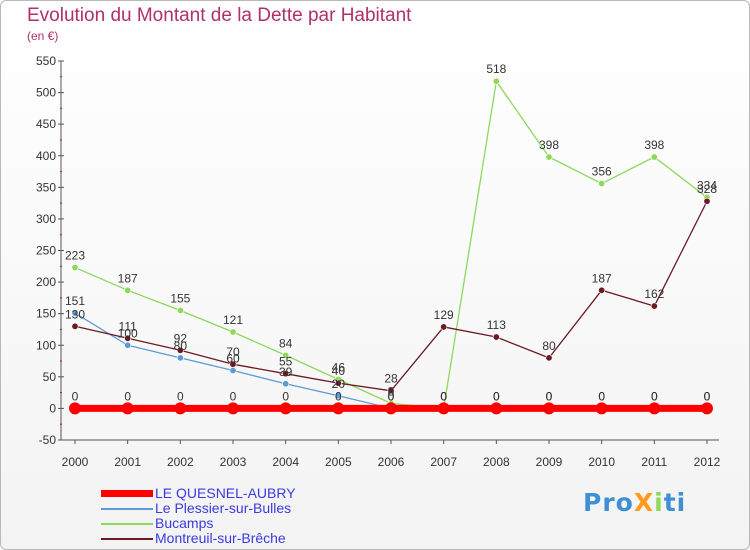  What do you see at coordinates (233, 359) in the screenshot?
I see `data-label: 60` at bounding box center [233, 359].